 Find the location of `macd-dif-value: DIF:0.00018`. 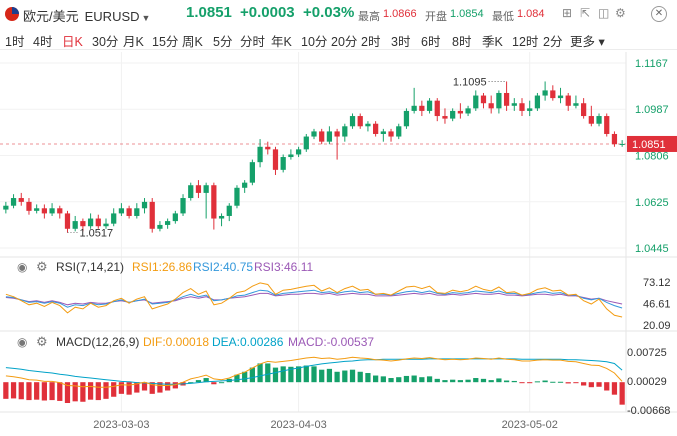

macd-dif-value: DIF:0.00018 is located at coordinates (176, 342).